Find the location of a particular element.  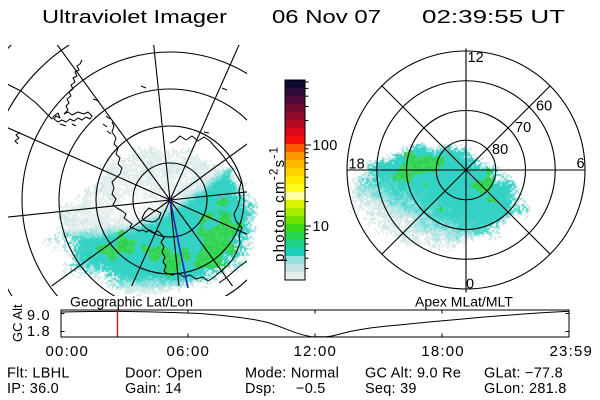

svg-text: photon cm-2s-1 is located at coordinates (279, 204).